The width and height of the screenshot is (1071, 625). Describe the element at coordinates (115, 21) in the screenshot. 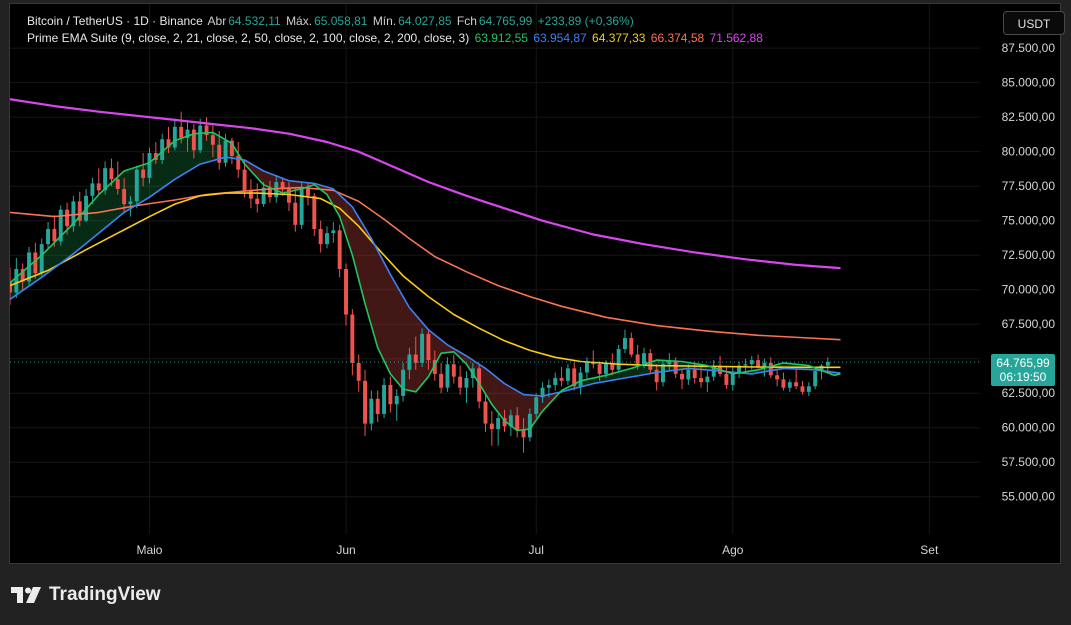

I see `symbol-title: Bitcoin / TetherUS · 1D · Binance` at that location.